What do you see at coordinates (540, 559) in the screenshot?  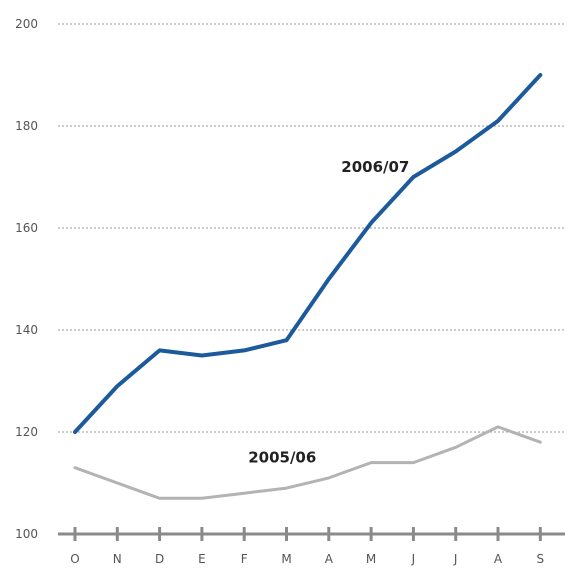 I see `x-tick-label: S` at bounding box center [540, 559].